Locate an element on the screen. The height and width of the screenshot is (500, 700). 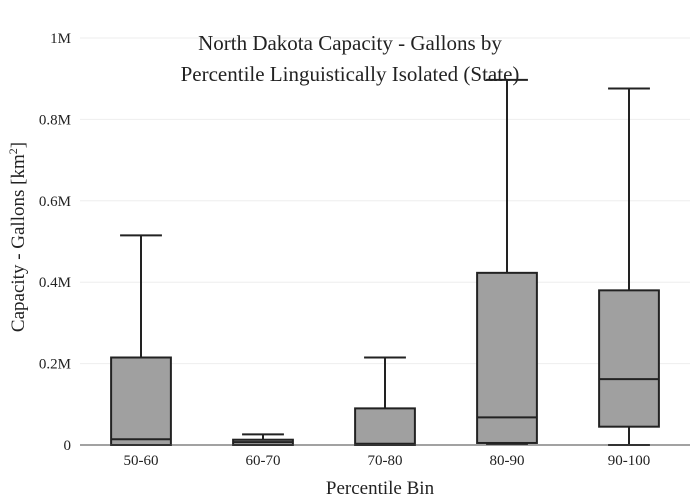
y-tick-label: 0.2M is located at coordinates (55, 365).